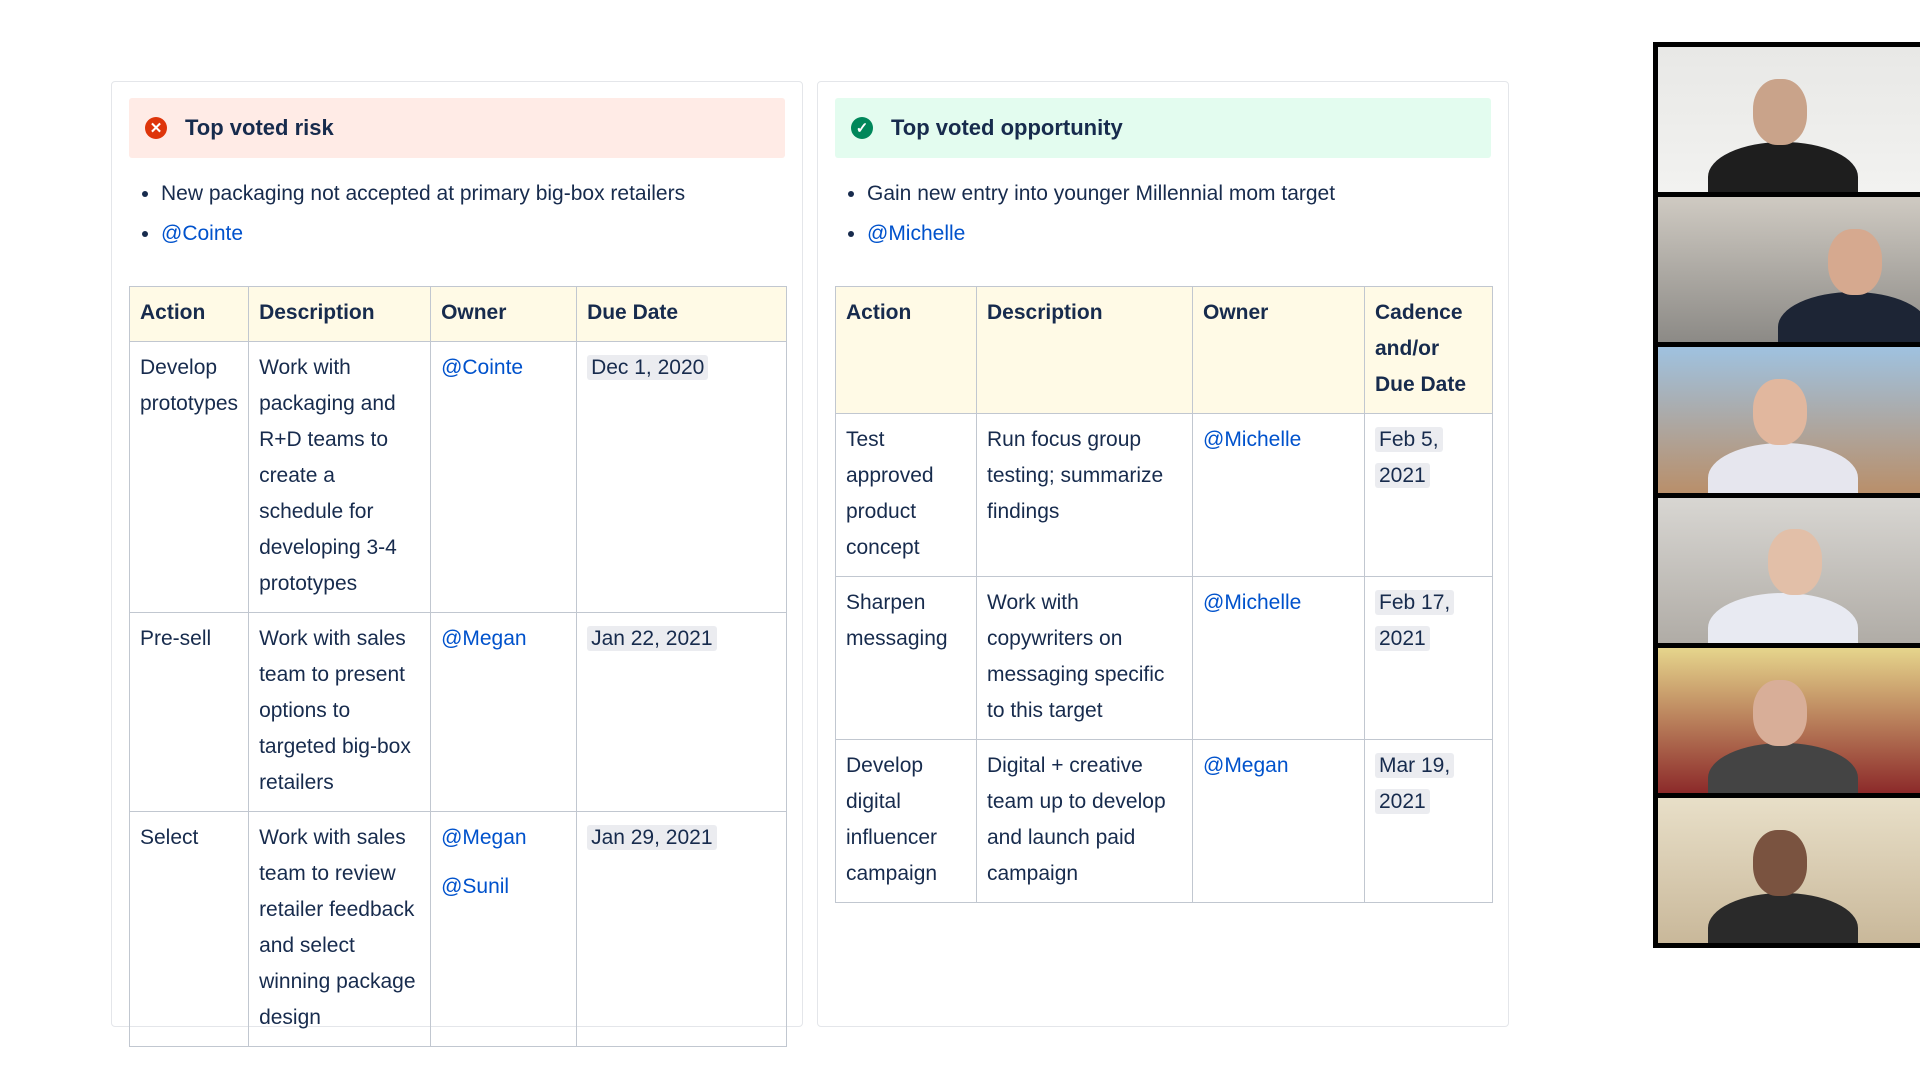 The image size is (1920, 1080). I want to click on risk-panel: ✕ Top voted risk, so click(457, 128).